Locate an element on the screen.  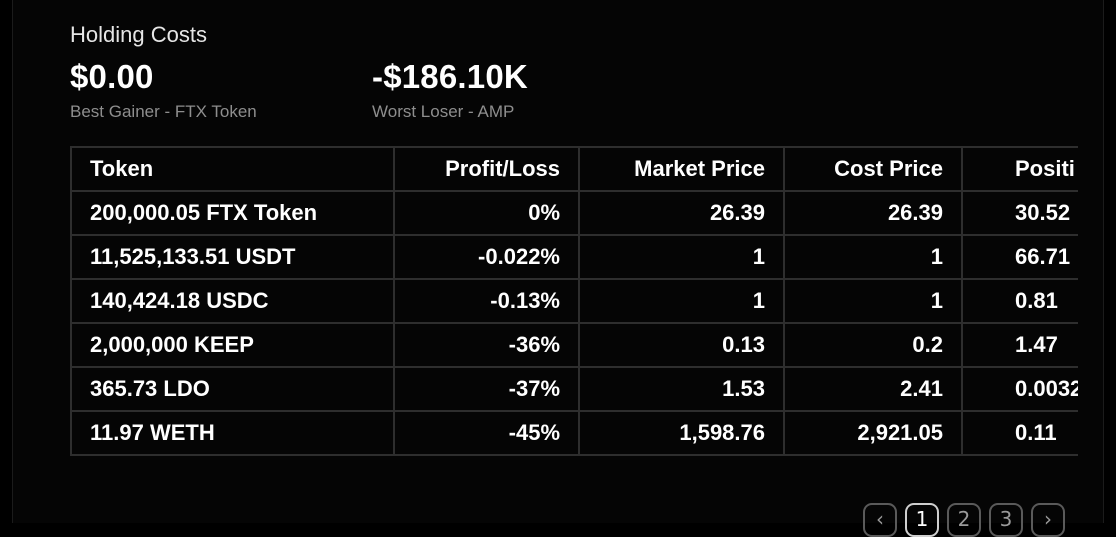
page-button-3: 3 is located at coordinates (1006, 520).